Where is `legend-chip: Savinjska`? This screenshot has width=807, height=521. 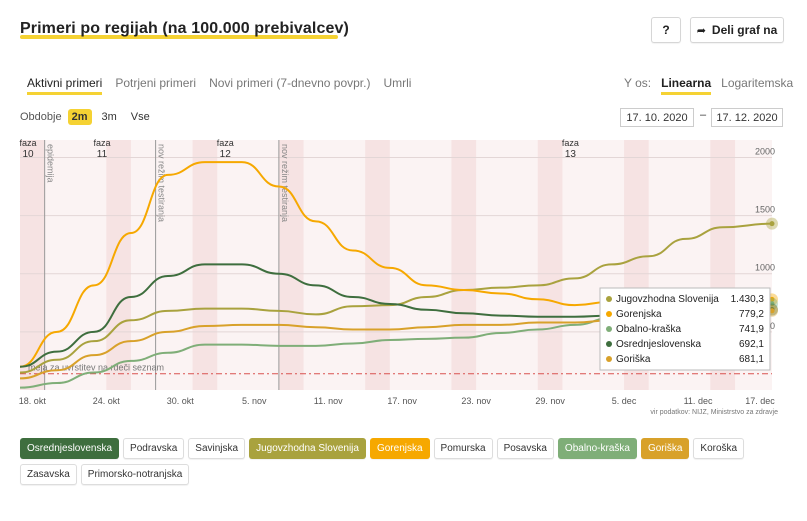 legend-chip: Savinjska is located at coordinates (217, 448).